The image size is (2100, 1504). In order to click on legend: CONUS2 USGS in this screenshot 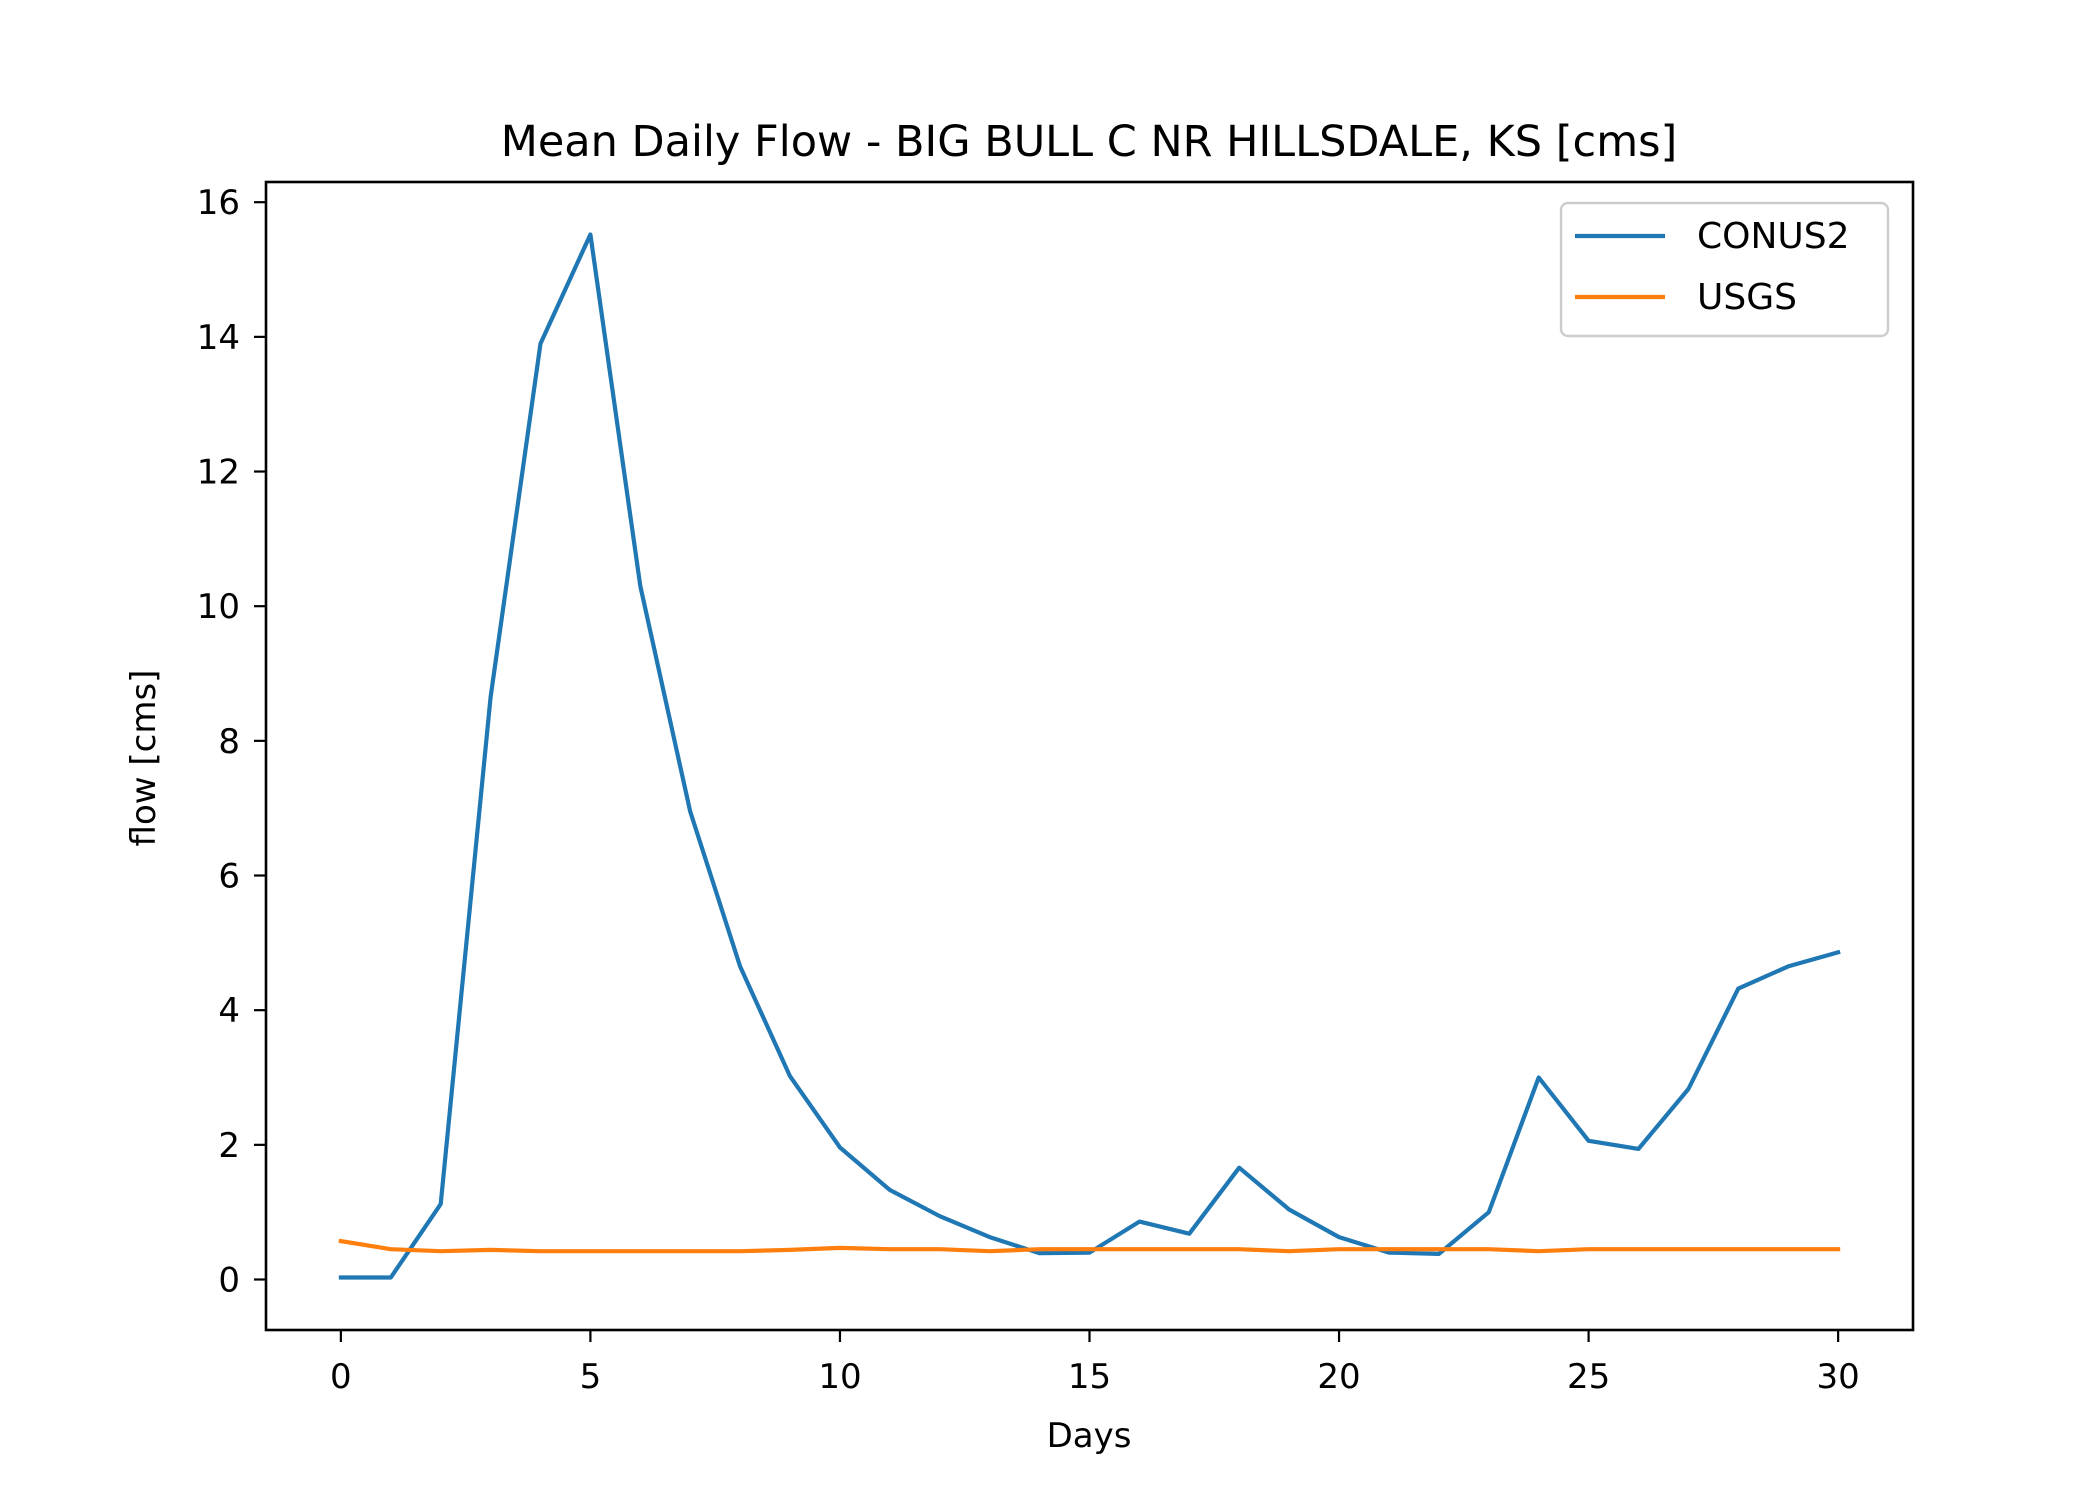, I will do `click(1724, 269)`.